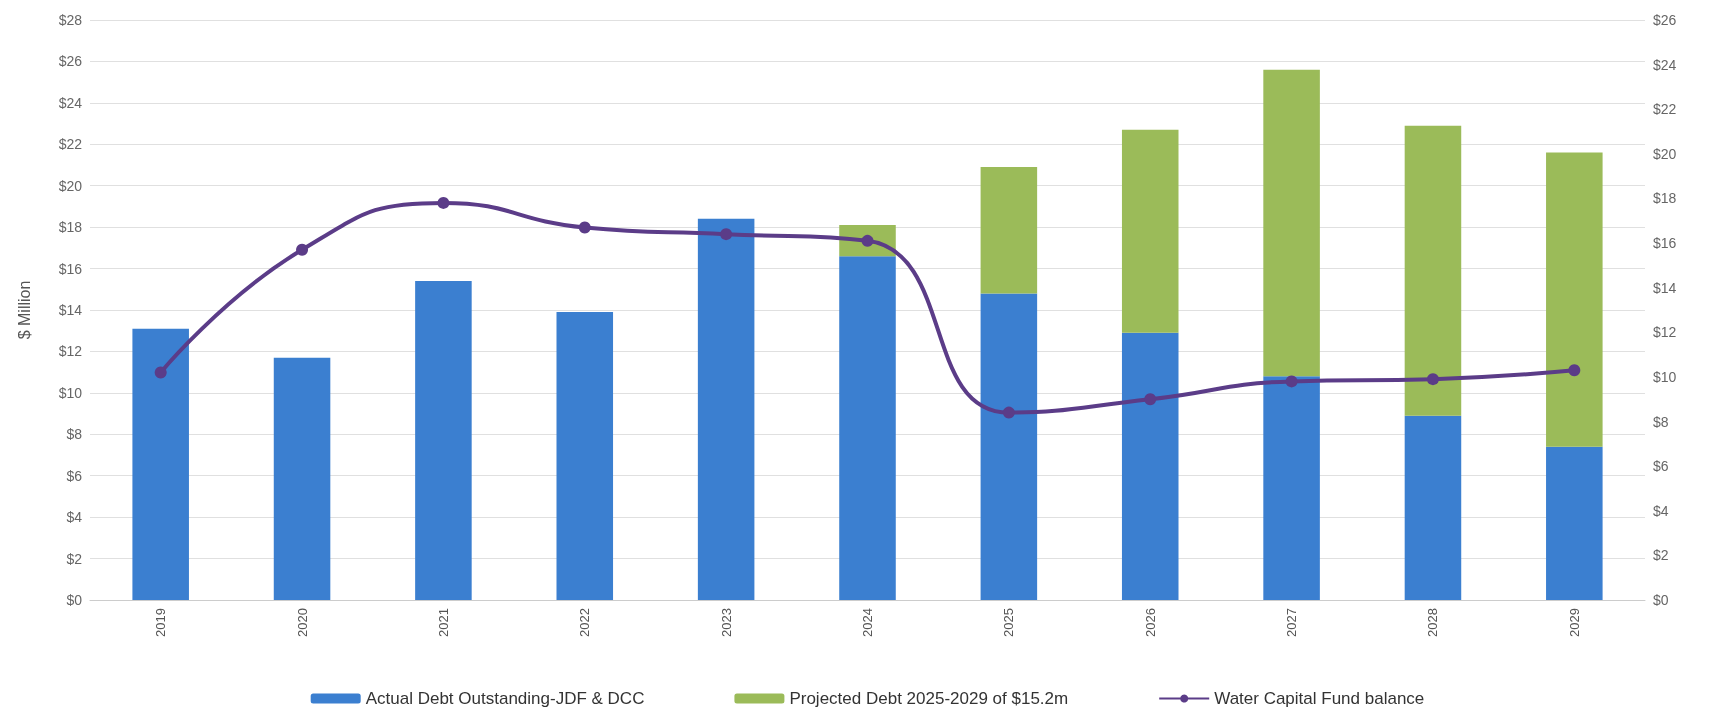 This screenshot has width=1735, height=720. I want to click on y-tick-label: $8, so click(74, 434).